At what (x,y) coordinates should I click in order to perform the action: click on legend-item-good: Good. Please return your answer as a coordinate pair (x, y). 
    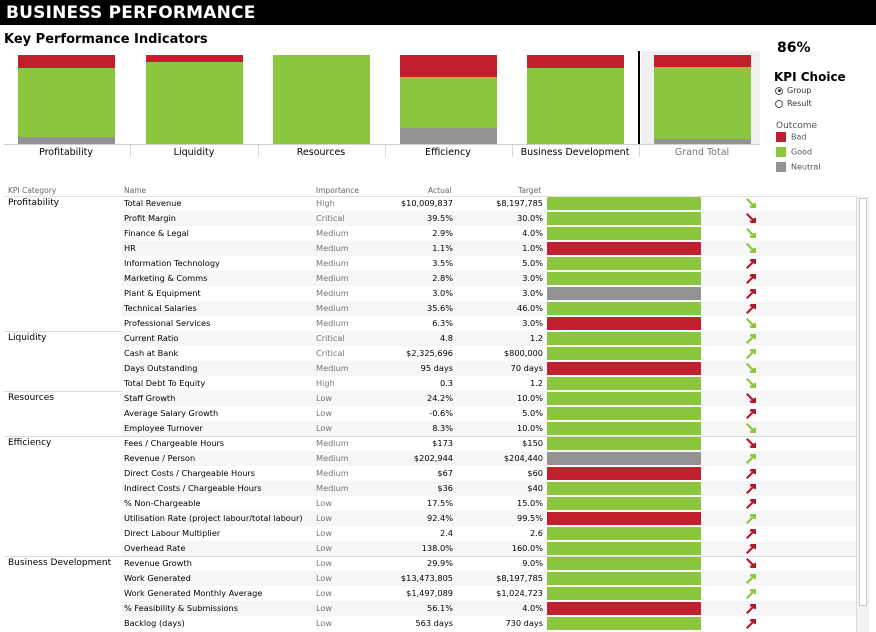
    Looking at the image, I should click on (794, 152).